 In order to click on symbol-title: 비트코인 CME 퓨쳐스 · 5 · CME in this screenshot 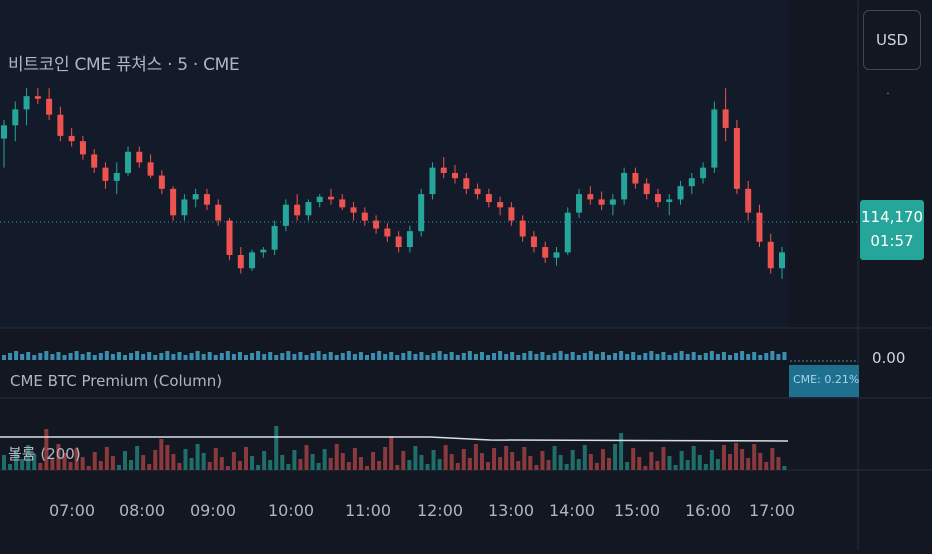, I will do `click(124, 65)`.